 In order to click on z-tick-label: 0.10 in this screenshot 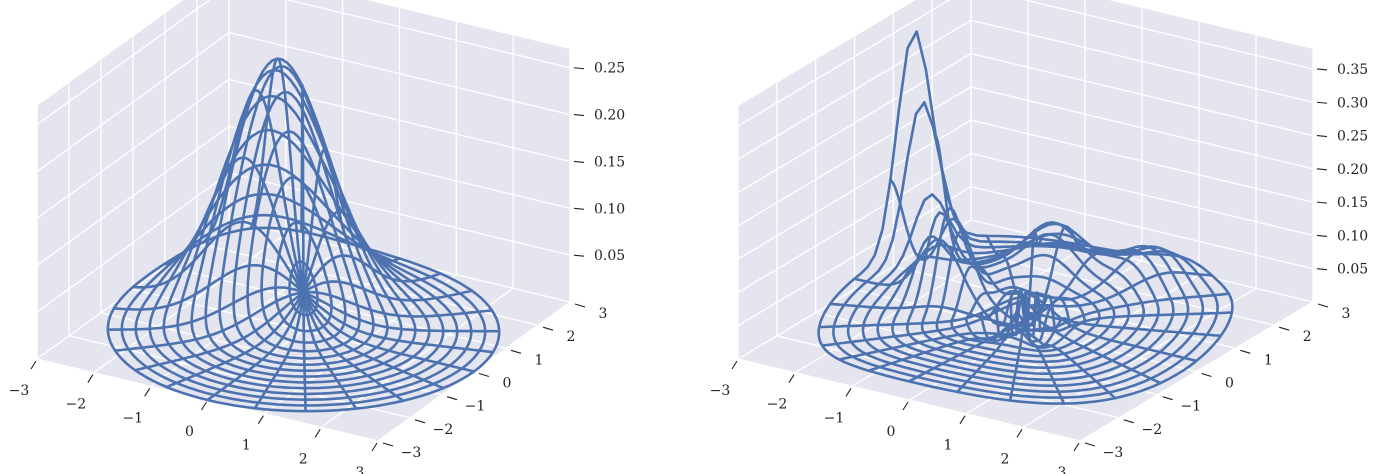, I will do `click(609, 209)`.